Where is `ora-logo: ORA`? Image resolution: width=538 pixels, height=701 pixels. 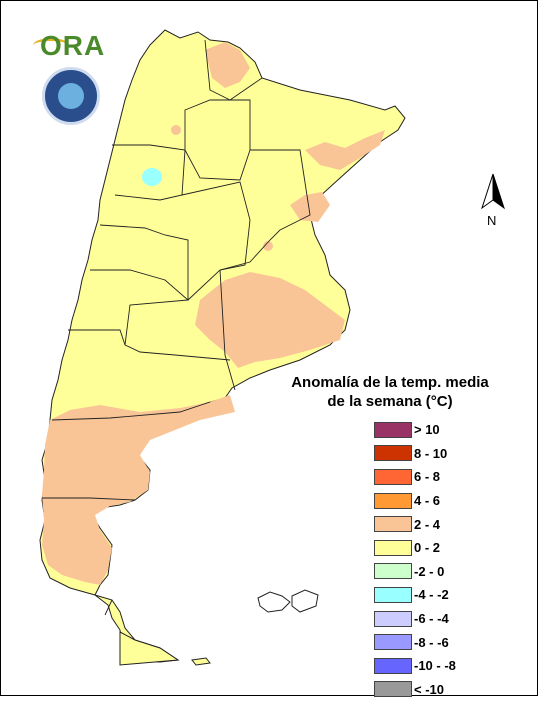 ora-logo: ORA is located at coordinates (73, 45).